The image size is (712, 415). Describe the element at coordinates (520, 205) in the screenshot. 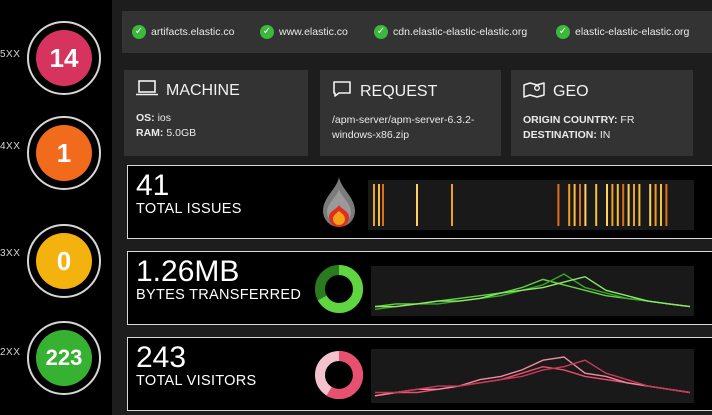

I see `issues-timeline-svg` at that location.